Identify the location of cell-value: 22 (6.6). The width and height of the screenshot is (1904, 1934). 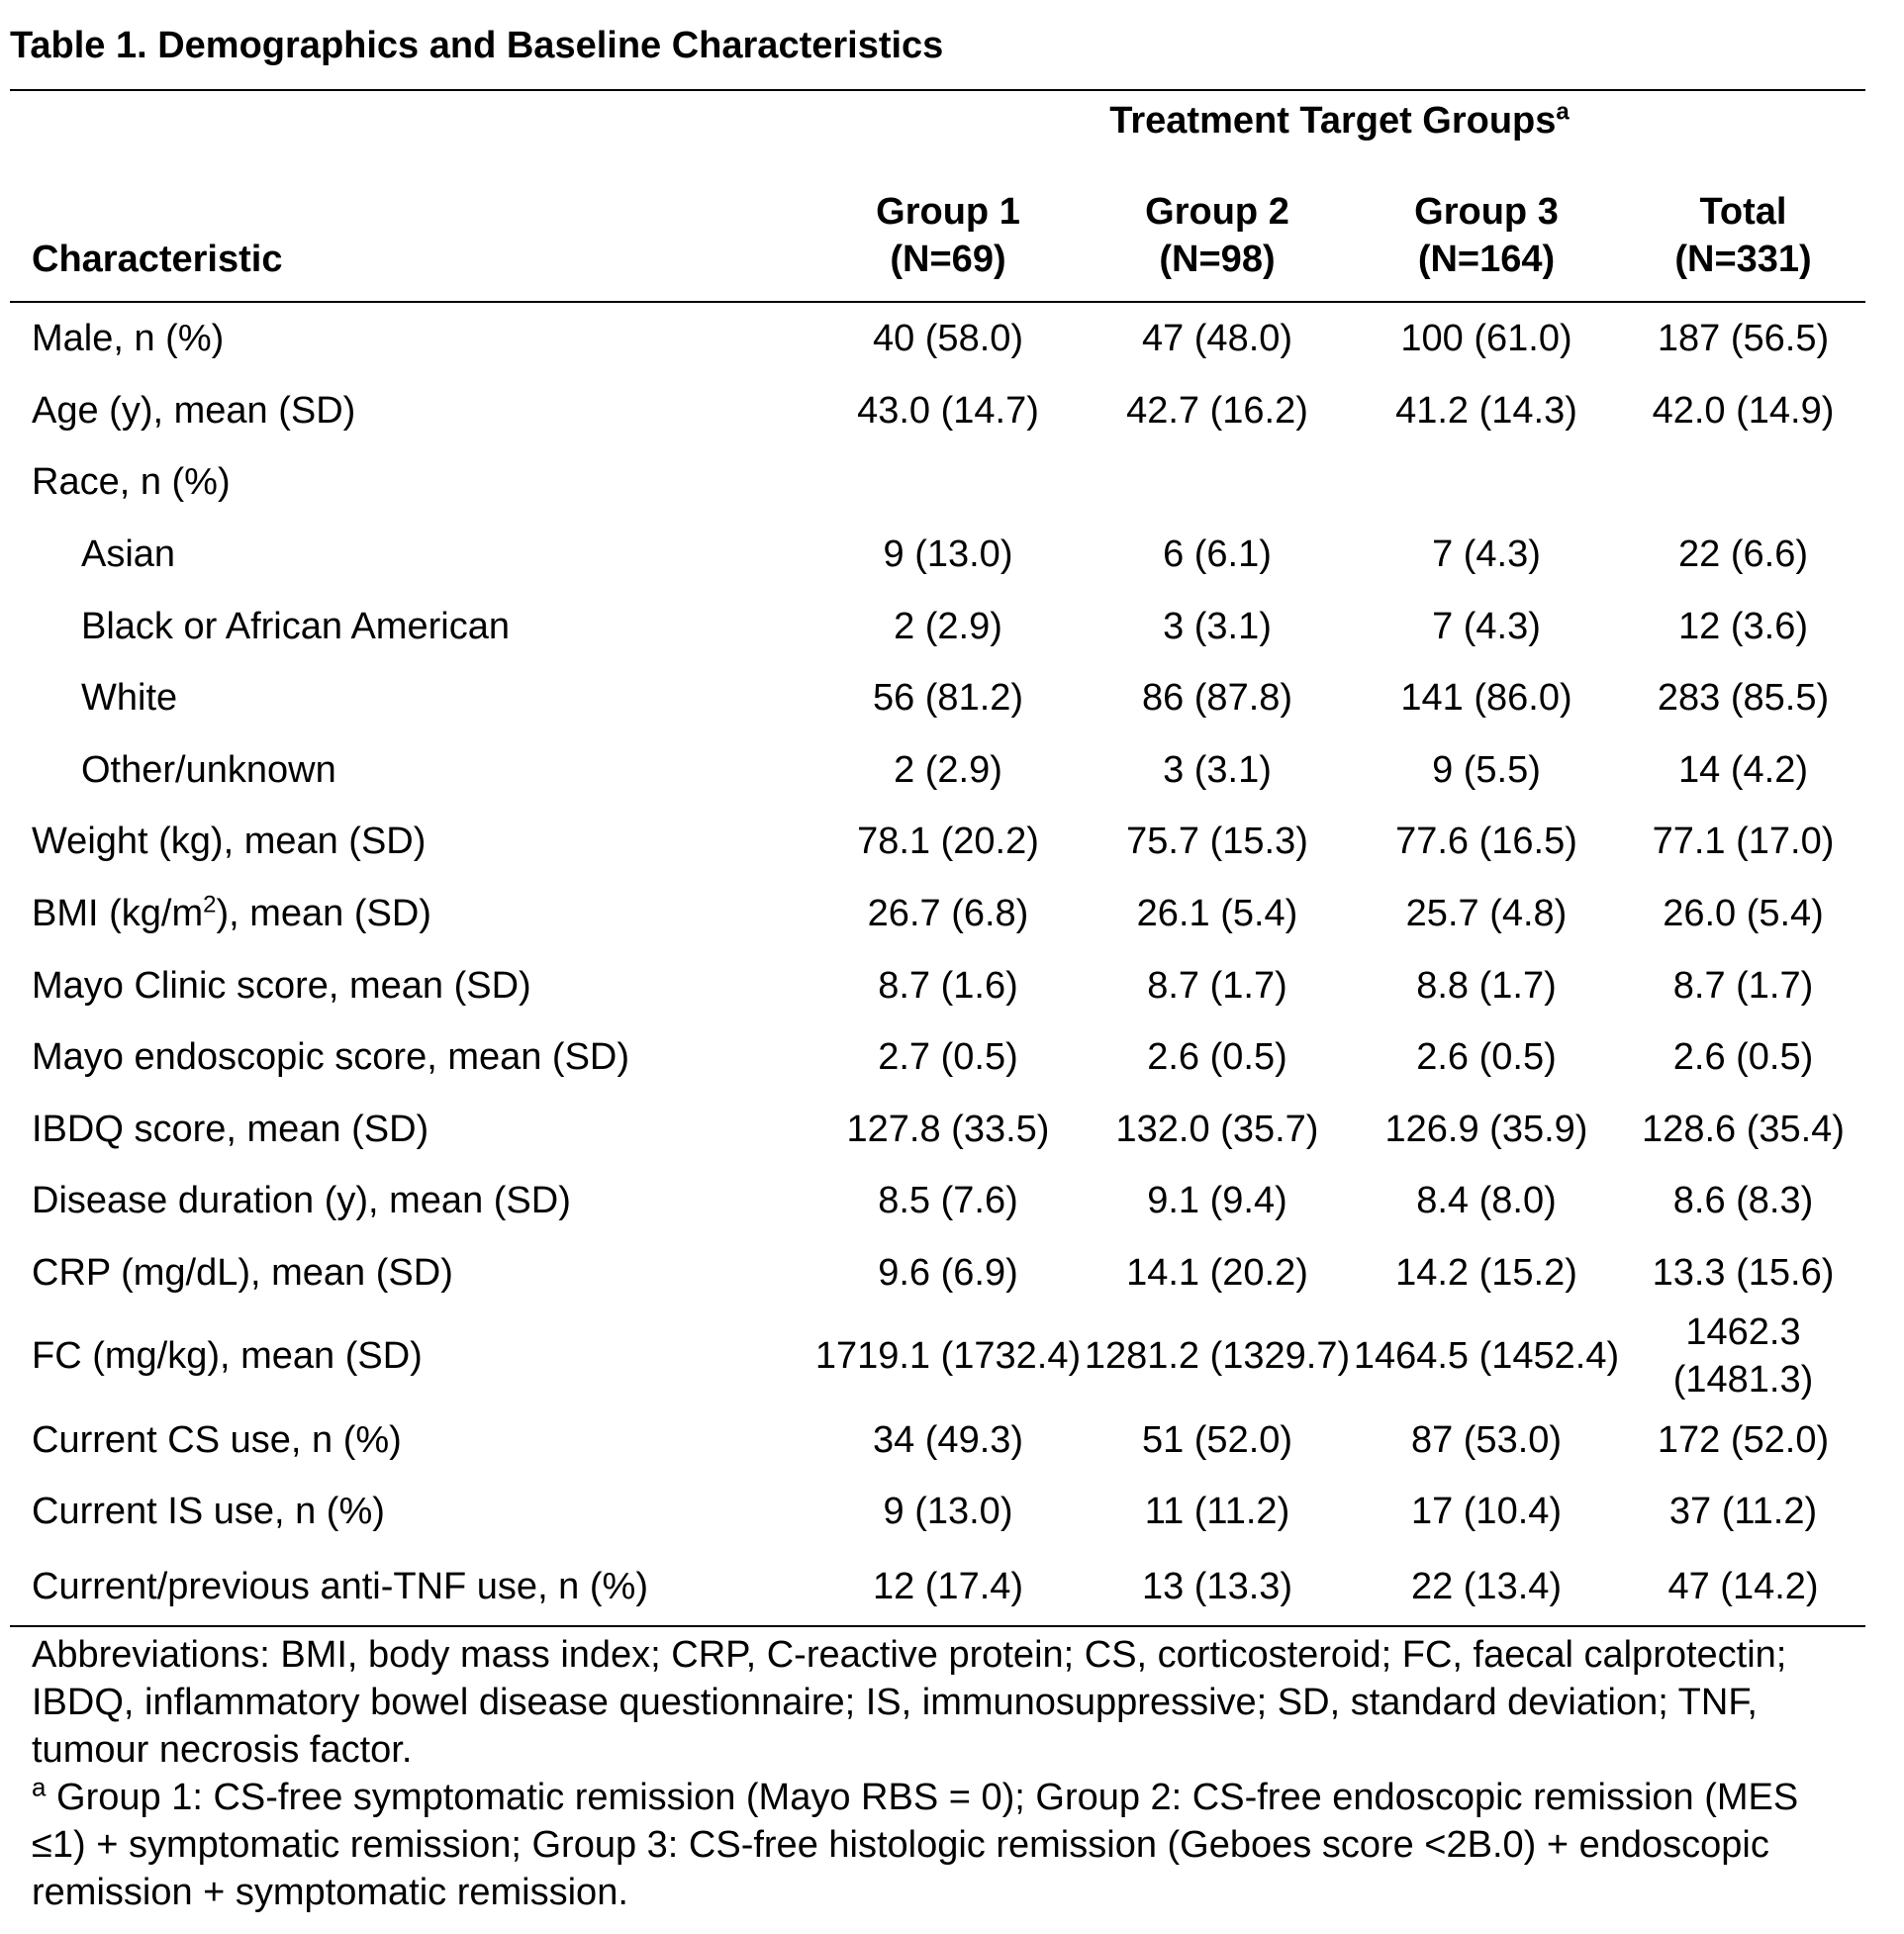
(1743, 554).